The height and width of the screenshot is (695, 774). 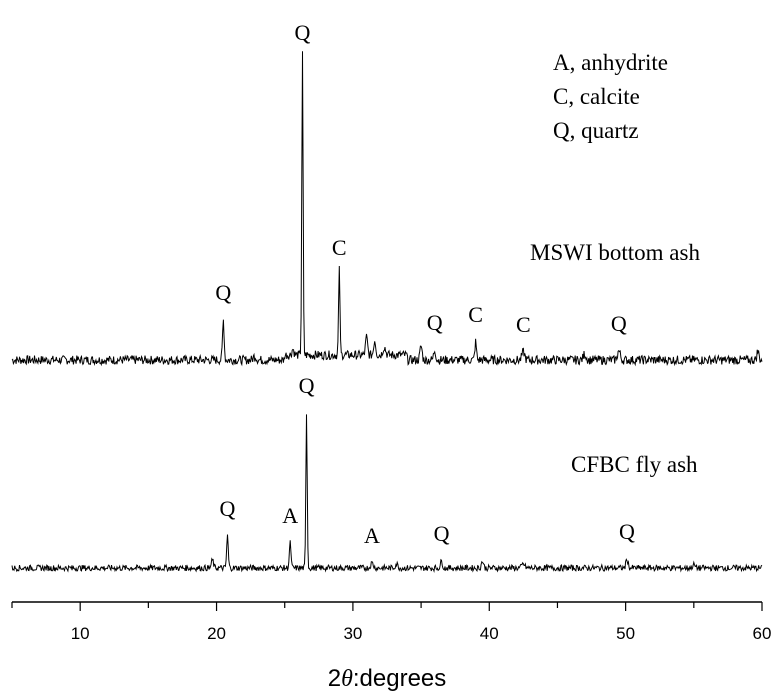 I want to click on x-axis: 10 20 30 40 50 60, so click(x=391, y=622).